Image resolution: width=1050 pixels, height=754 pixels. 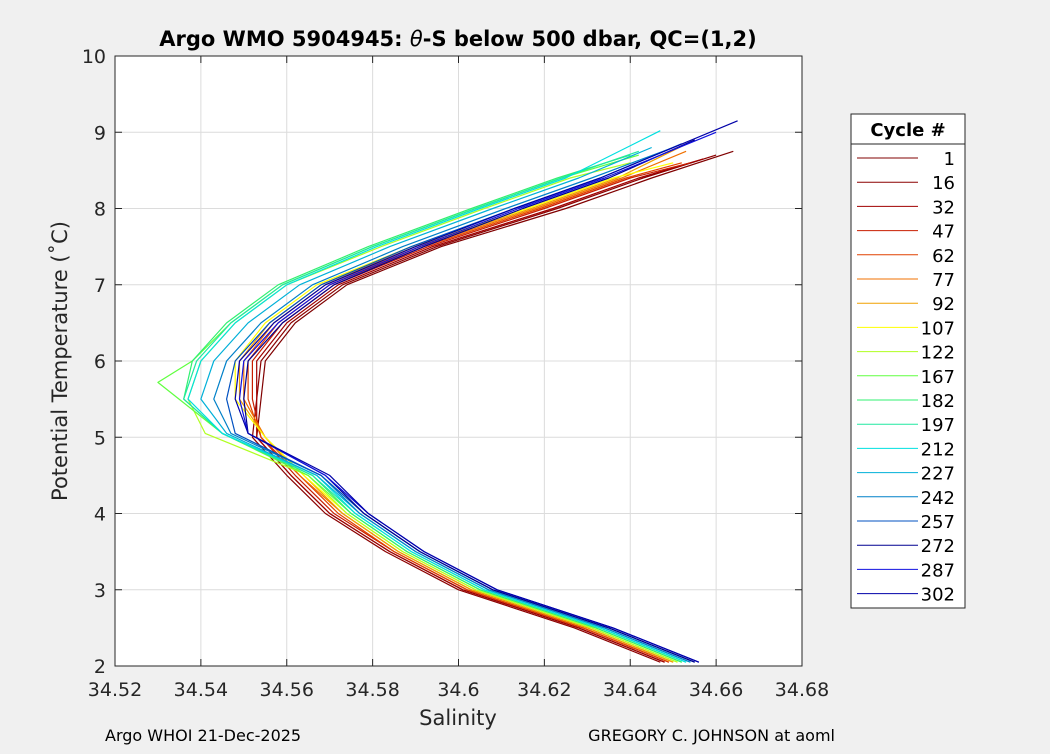 What do you see at coordinates (938, 353) in the screenshot?
I see `legend-label-cycle-122: 122` at bounding box center [938, 353].